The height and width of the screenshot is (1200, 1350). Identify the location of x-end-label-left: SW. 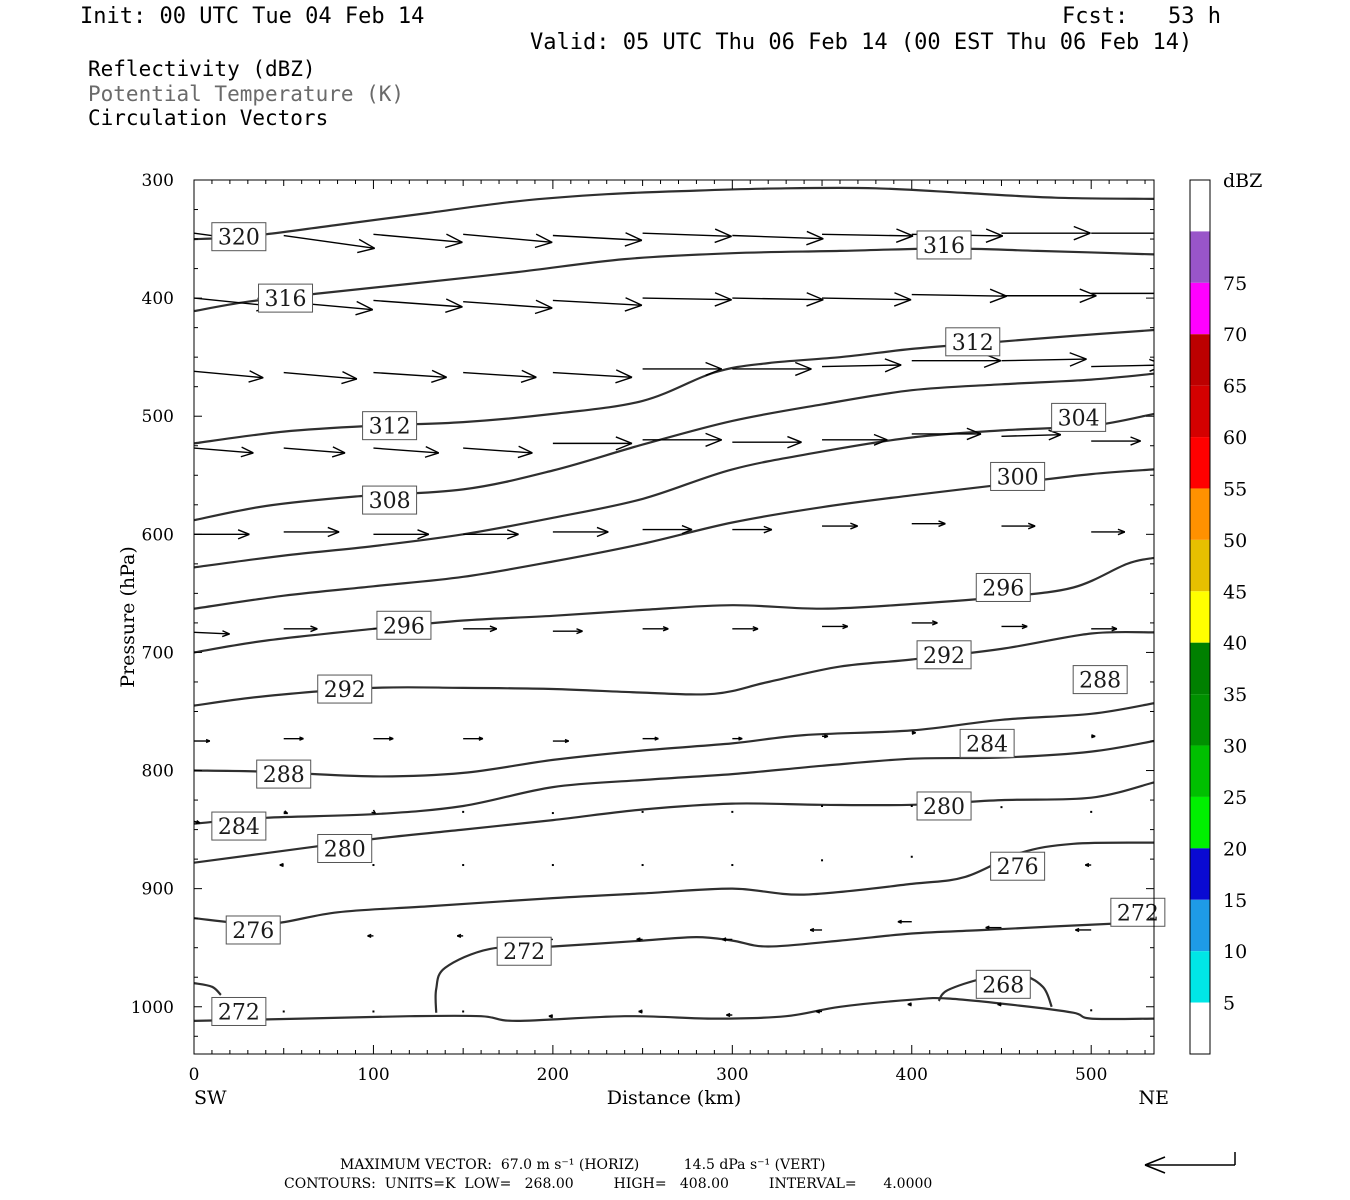
(210, 1098).